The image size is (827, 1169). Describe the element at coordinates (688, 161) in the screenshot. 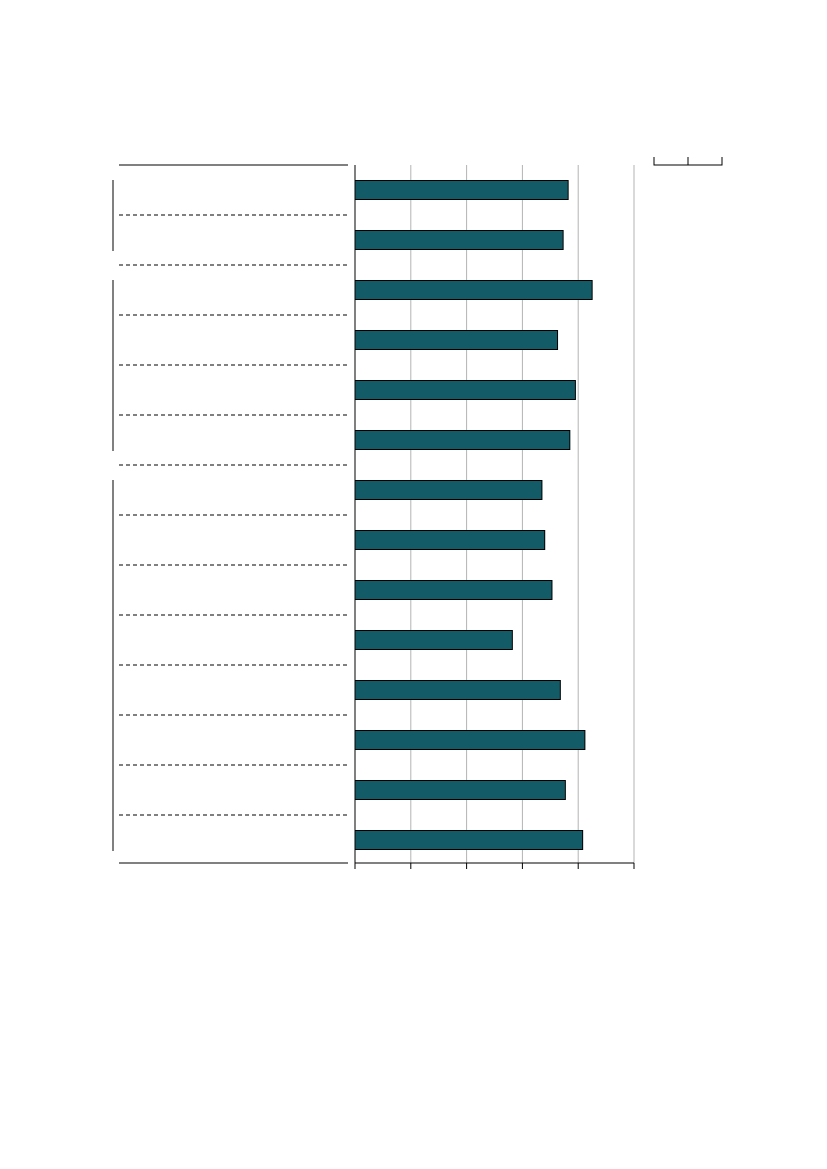

I see `legend` at that location.